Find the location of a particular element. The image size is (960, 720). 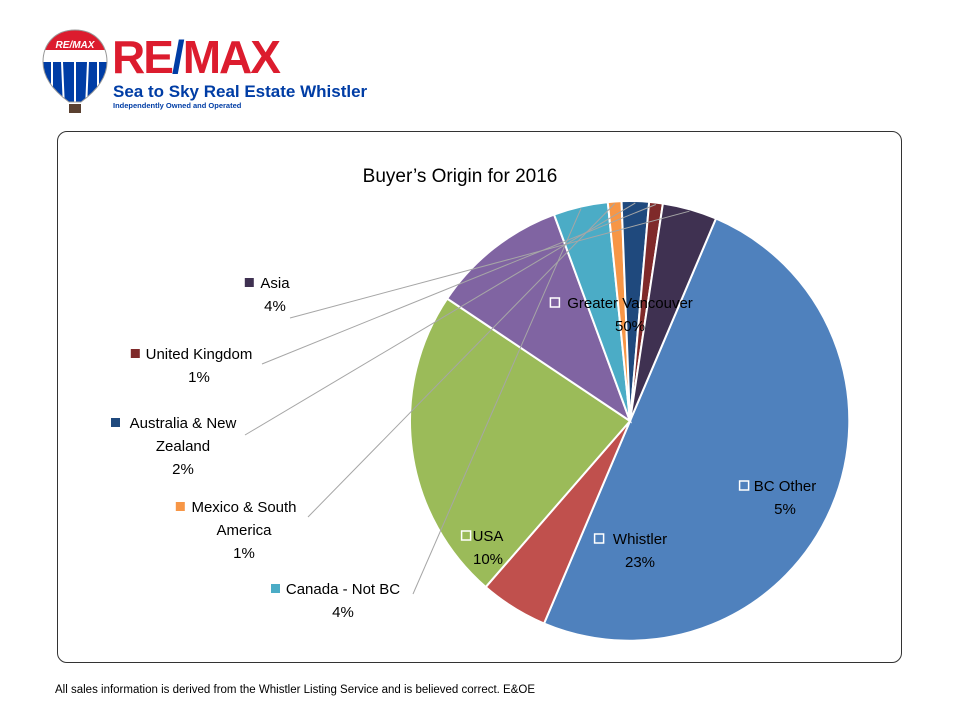

legend-key-whistler is located at coordinates (599, 538).